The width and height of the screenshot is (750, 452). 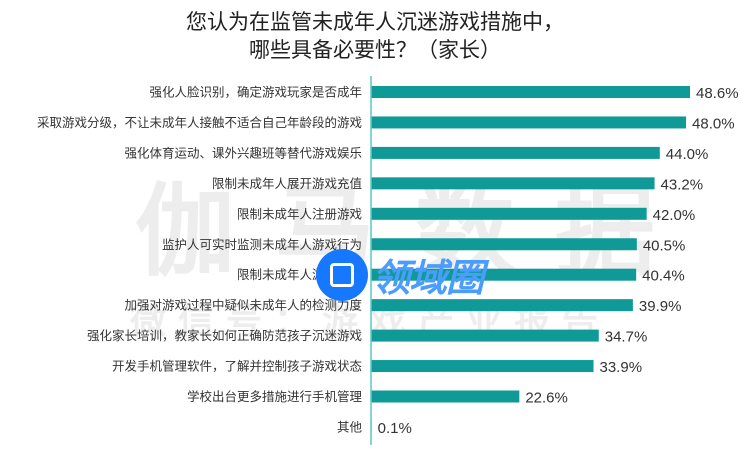 What do you see at coordinates (664, 245) in the screenshot?
I see `value-label: 40.5%` at bounding box center [664, 245].